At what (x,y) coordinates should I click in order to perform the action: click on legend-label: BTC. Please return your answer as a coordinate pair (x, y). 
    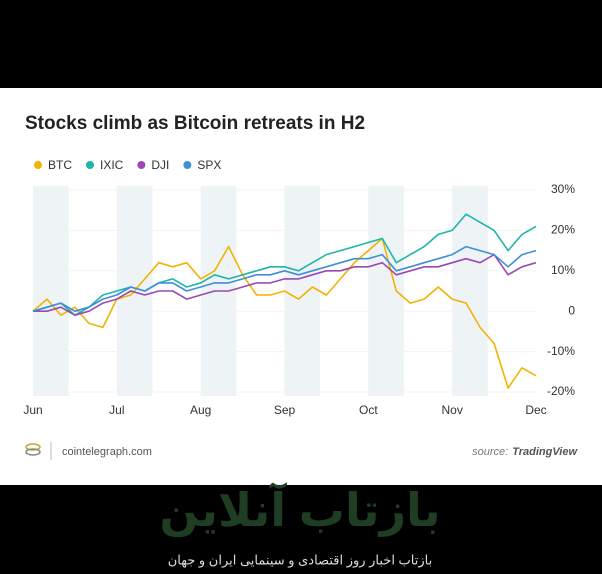
    Looking at the image, I should click on (60, 165).